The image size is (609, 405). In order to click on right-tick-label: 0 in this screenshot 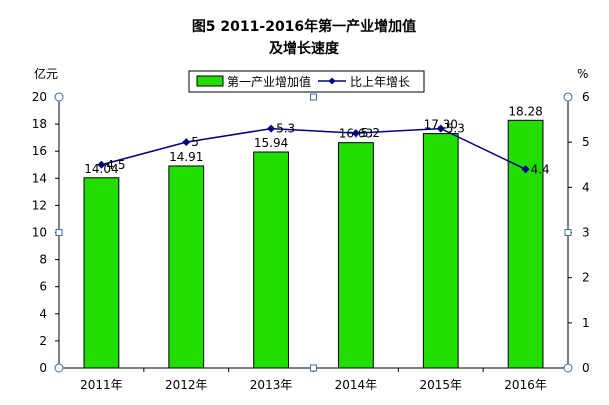, I will do `click(586, 368)`.